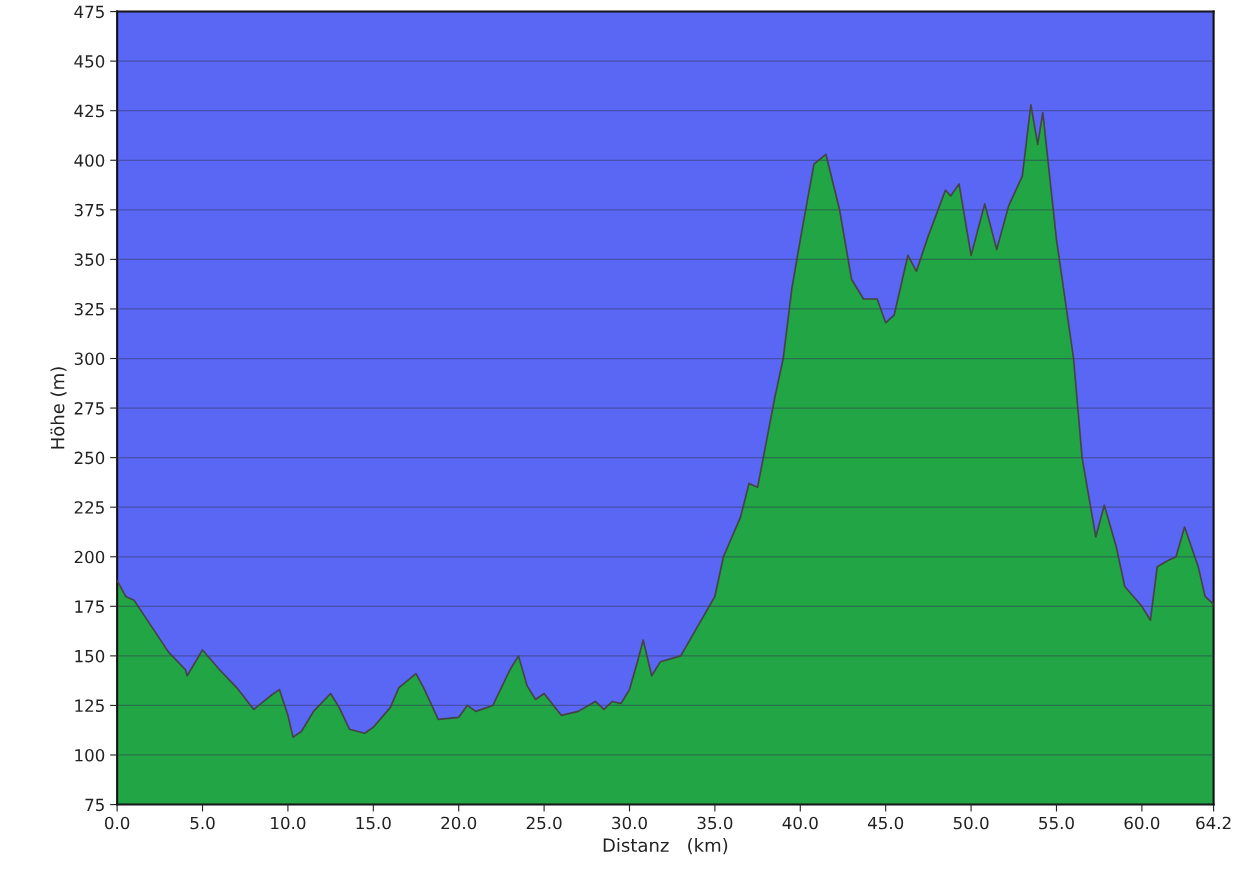 The width and height of the screenshot is (1246, 890). I want to click on y-tick-label: 350, so click(89, 259).